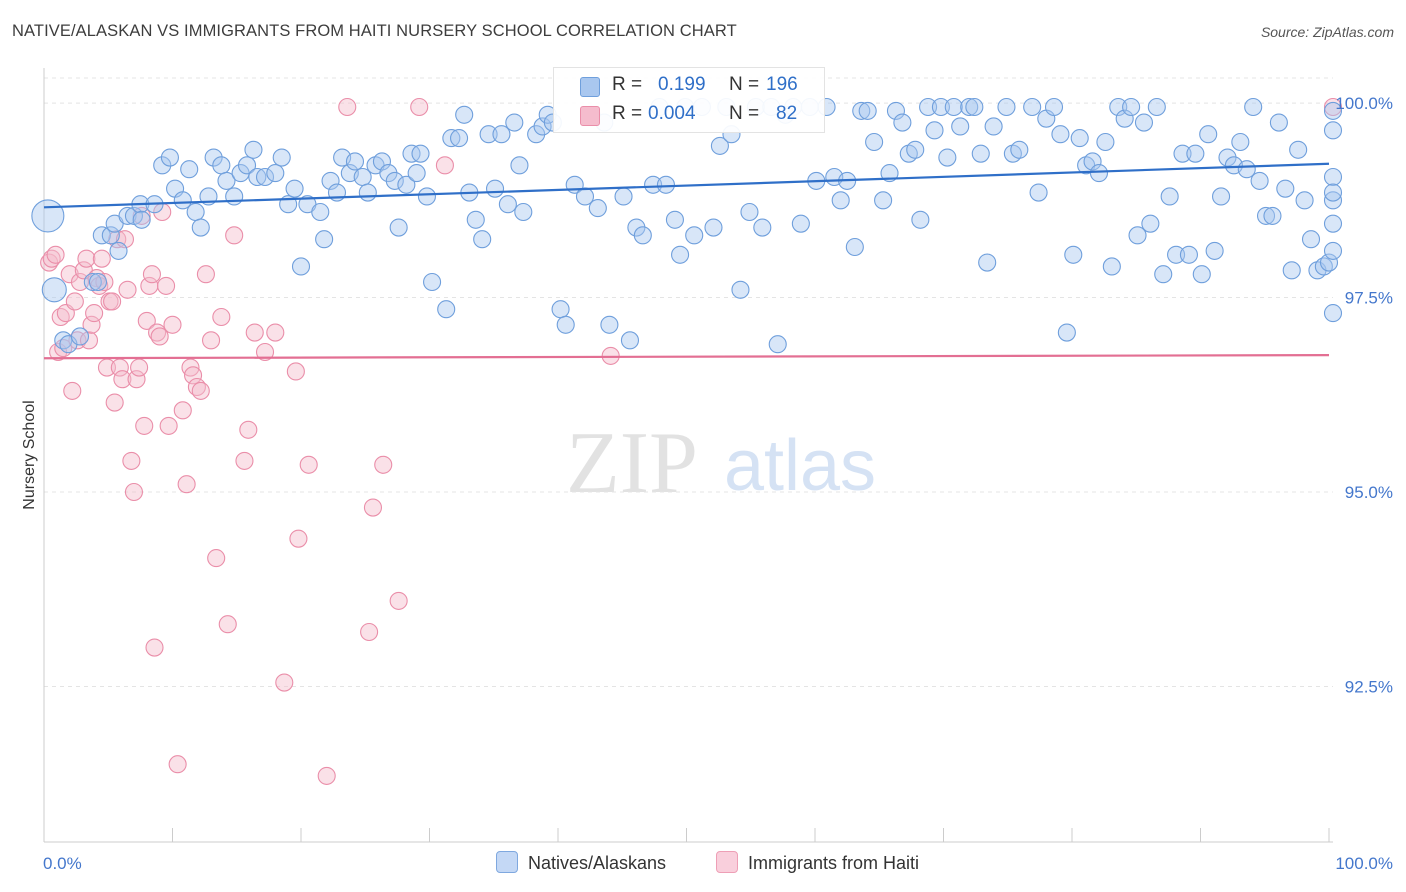 The image size is (1406, 892). Describe the element at coordinates (703, 864) in the screenshot. I see `series-legend: Natives/Alaskans Immigrants from Haiti` at that location.